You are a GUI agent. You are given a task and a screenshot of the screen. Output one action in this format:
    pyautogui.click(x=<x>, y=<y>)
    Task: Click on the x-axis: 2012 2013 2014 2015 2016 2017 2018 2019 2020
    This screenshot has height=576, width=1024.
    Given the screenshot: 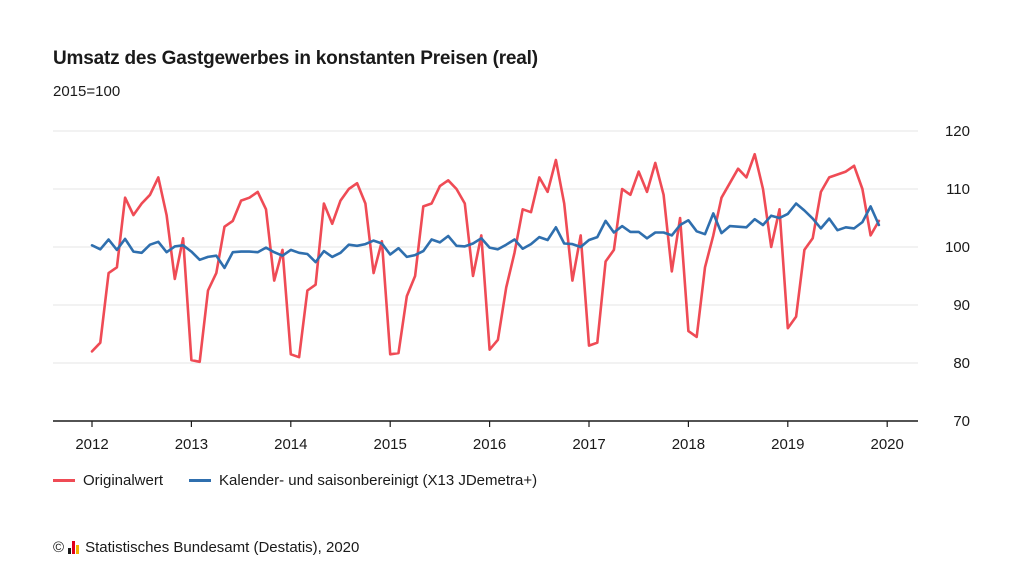 What is the action you would take?
    pyautogui.click(x=485, y=436)
    